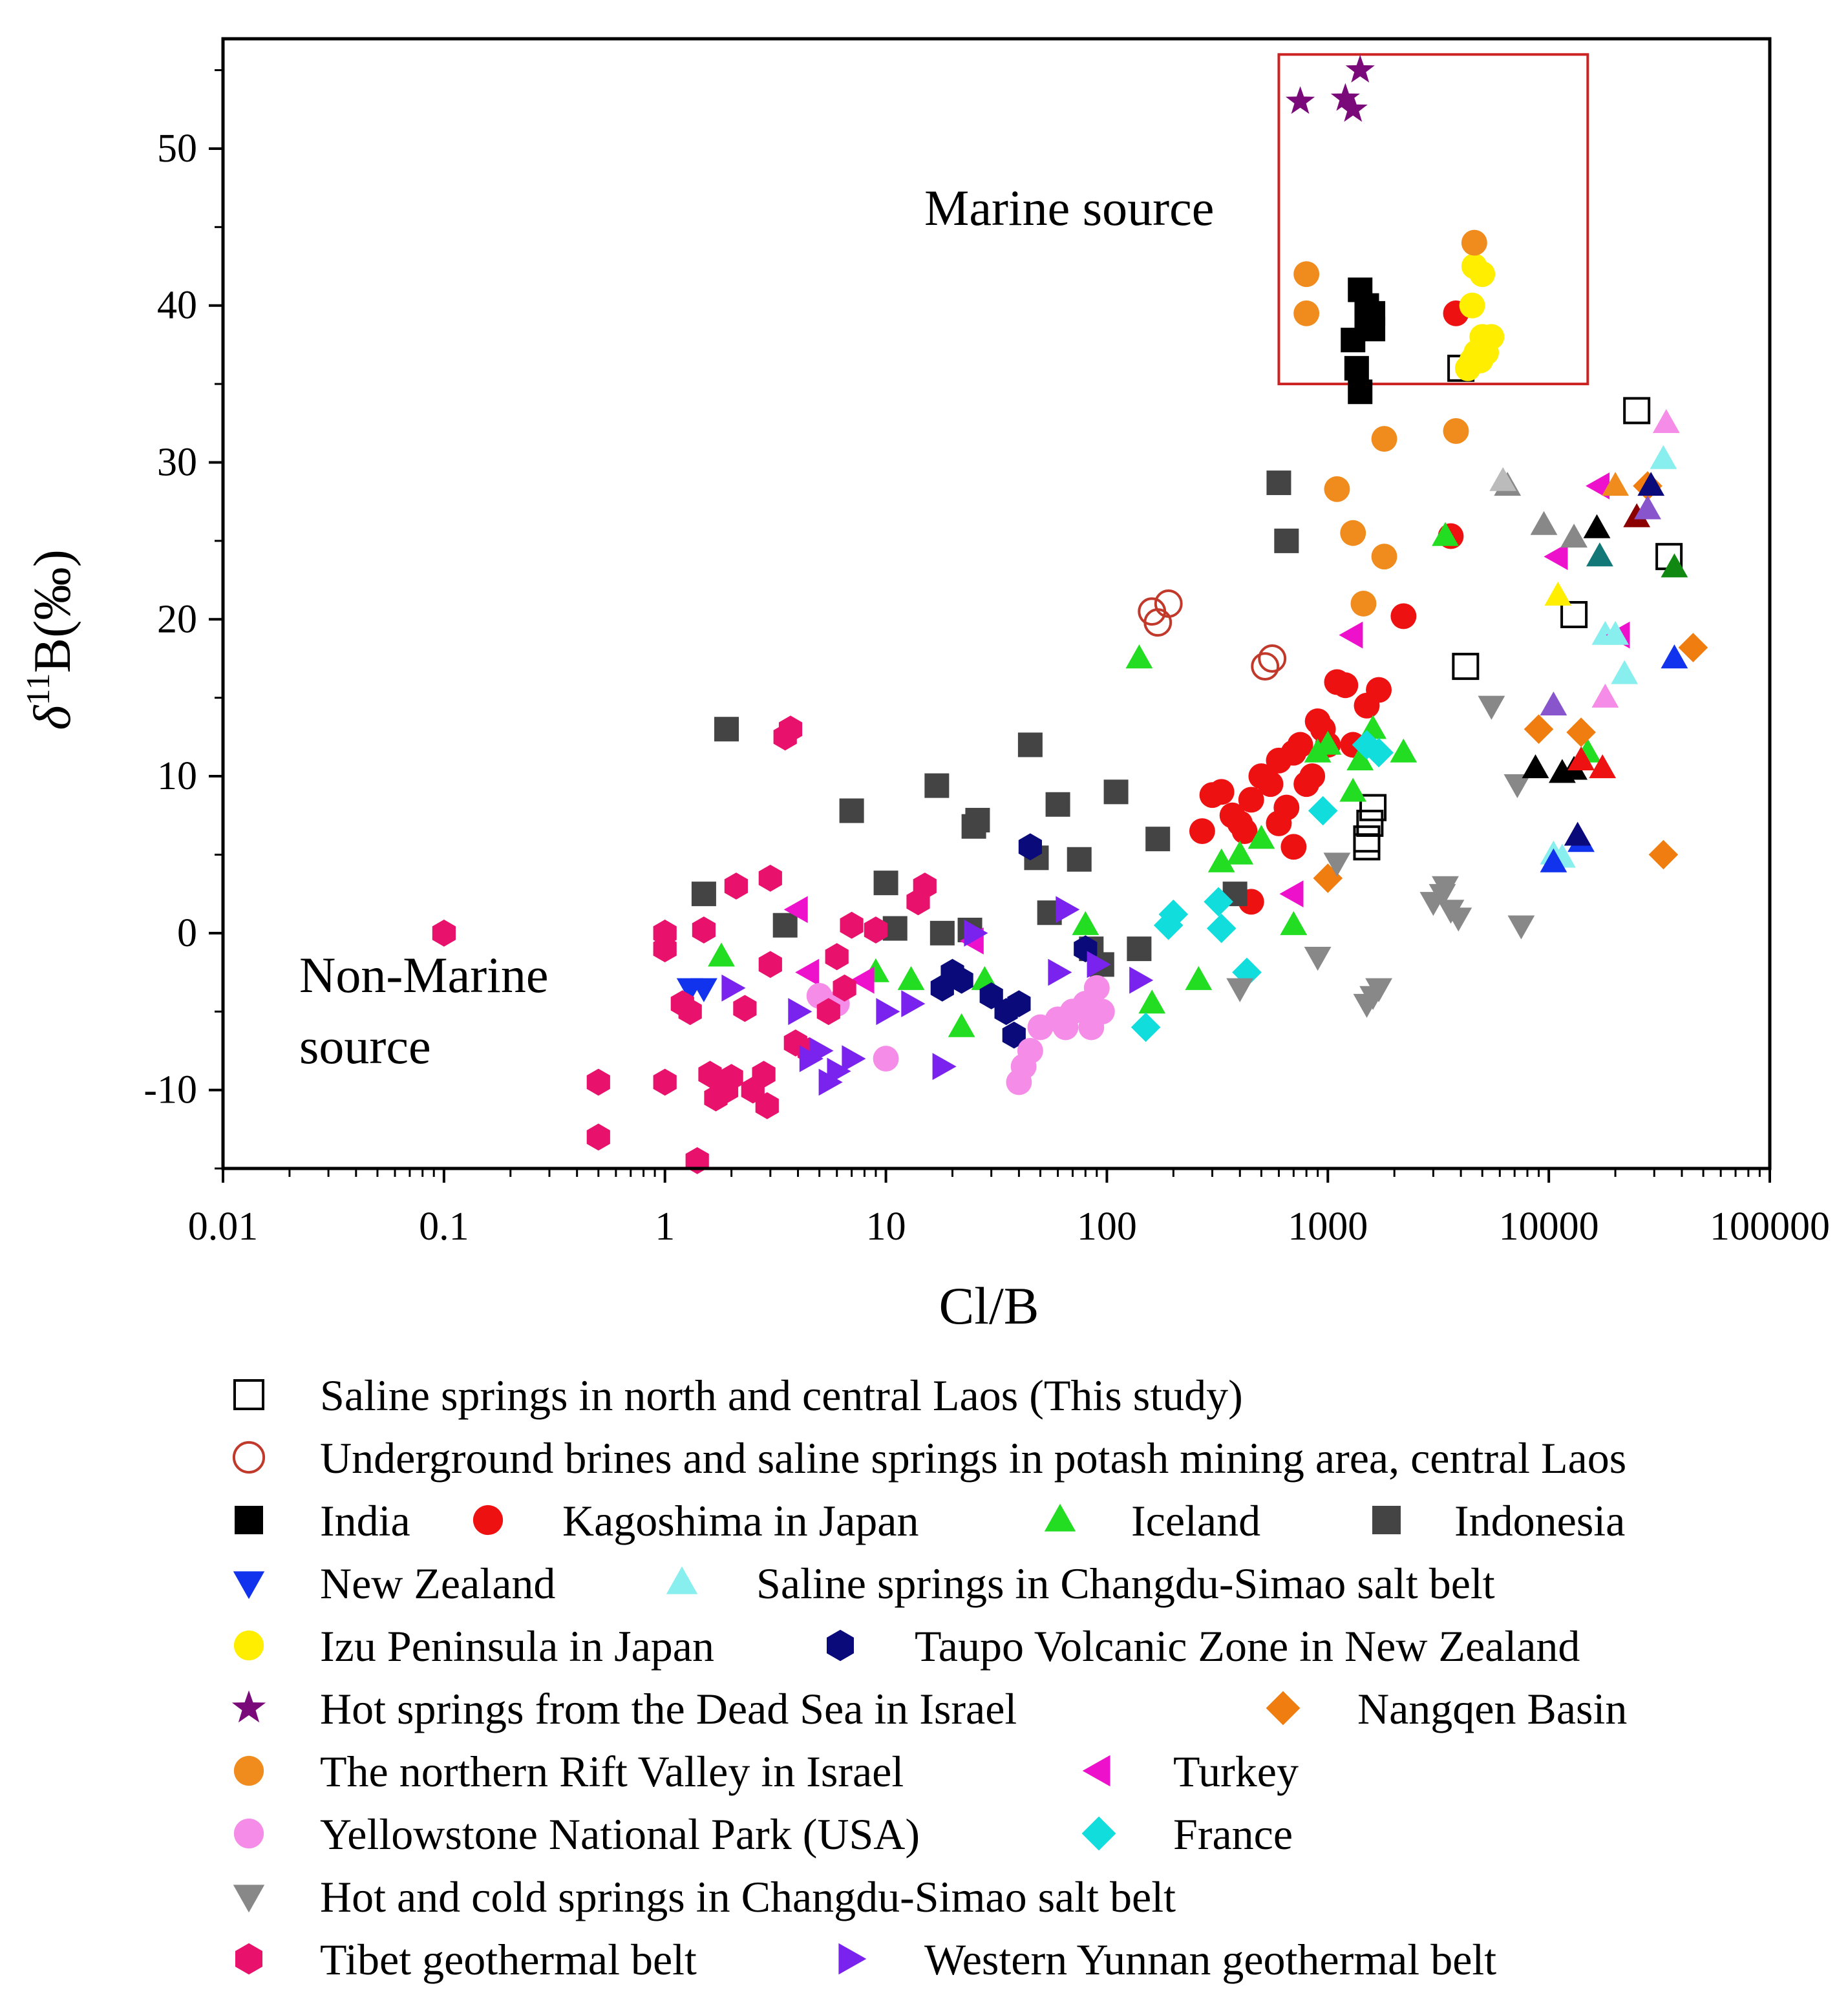 Image resolution: width=1848 pixels, height=1997 pixels. I want to click on y-tick-label: -10, so click(170, 1090).